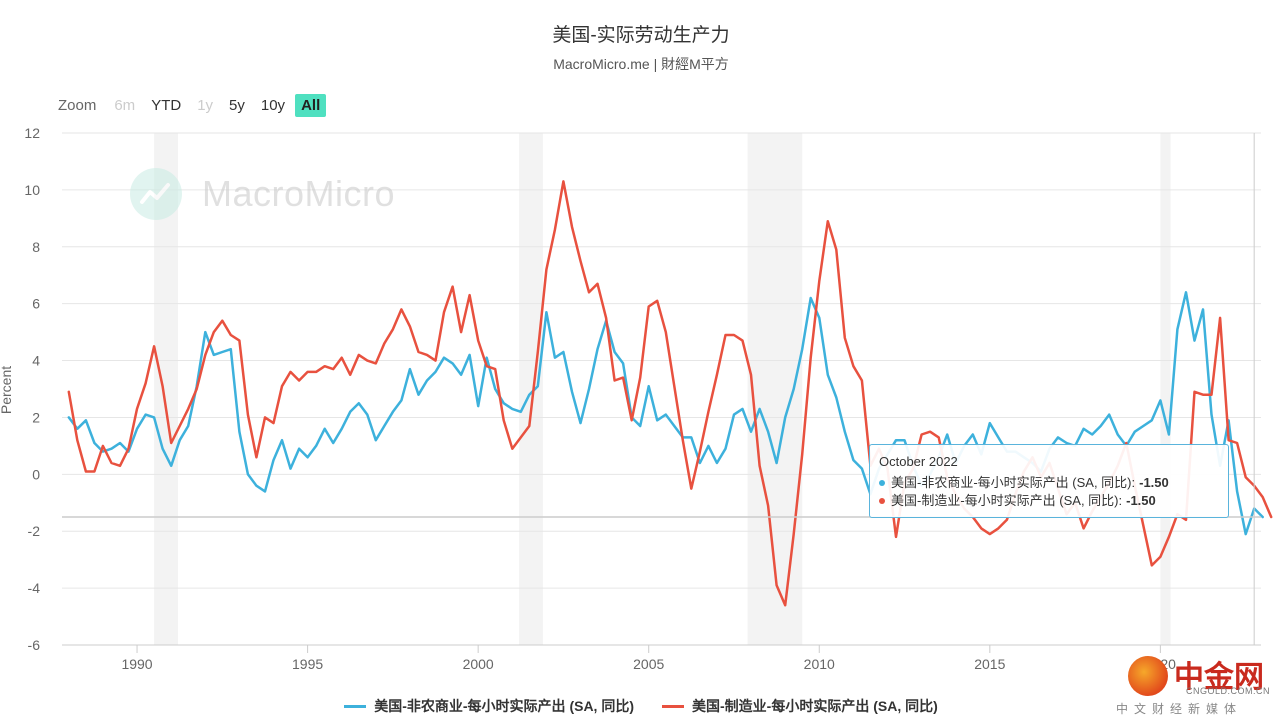 Image resolution: width=1282 pixels, height=726 pixels. Describe the element at coordinates (237, 105) in the screenshot. I see `zoom-5y-button: 5y` at that location.